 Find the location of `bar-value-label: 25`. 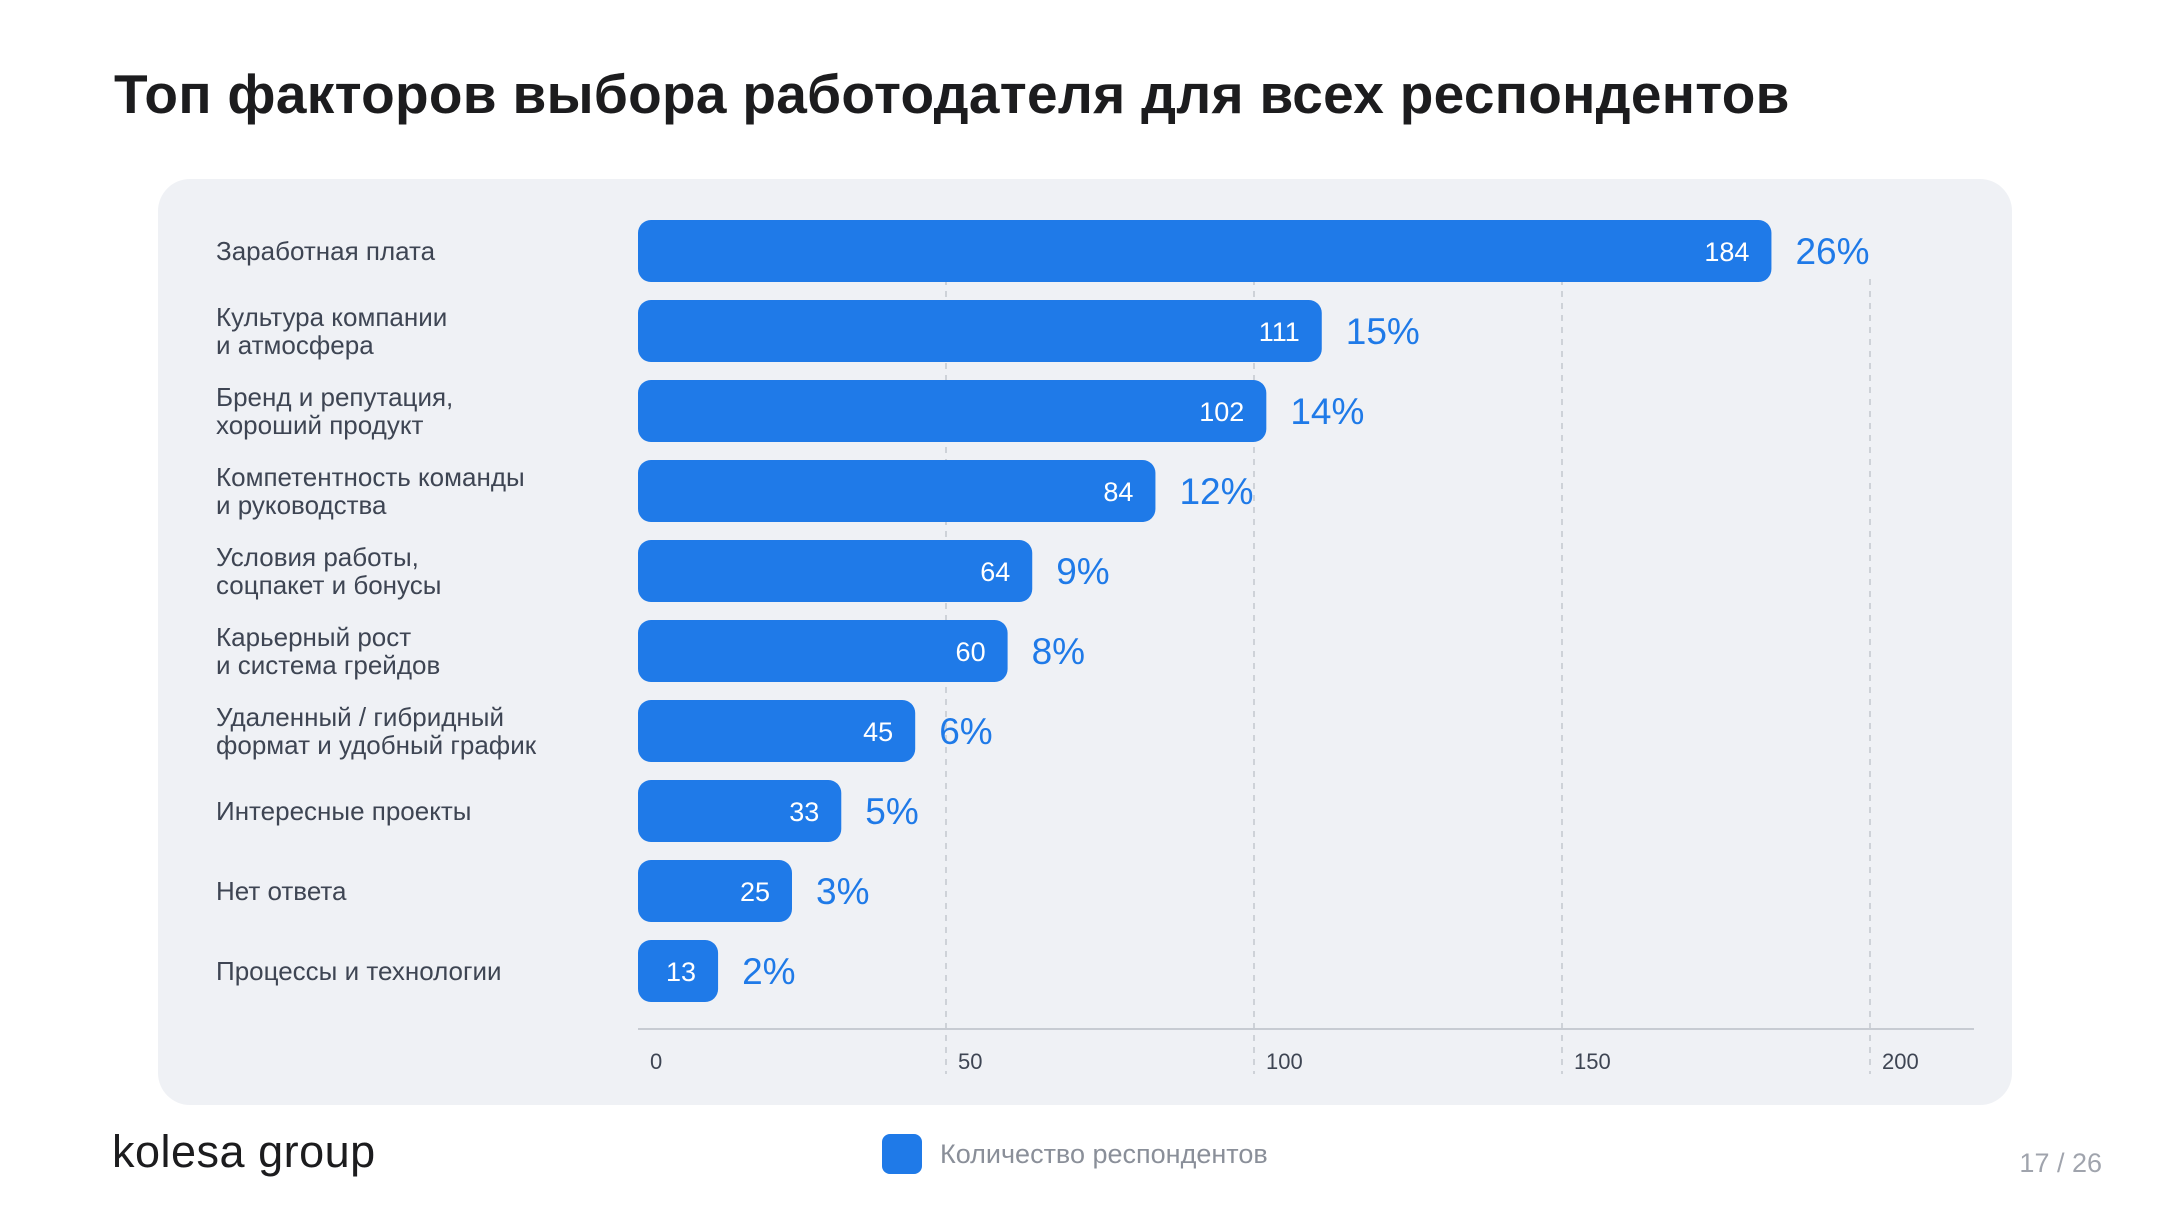

bar-value-label: 25 is located at coordinates (755, 892).